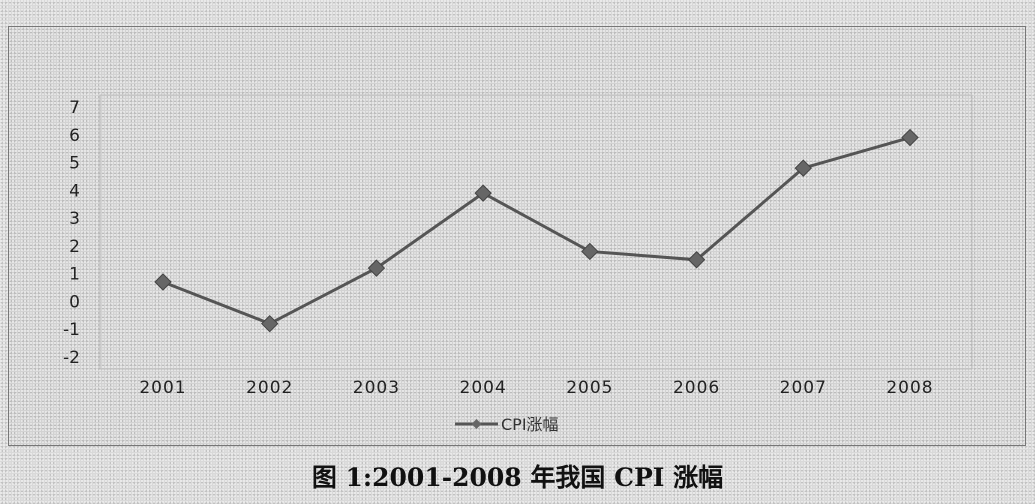  I want to click on x-tick-label: 2004, so click(483, 388).